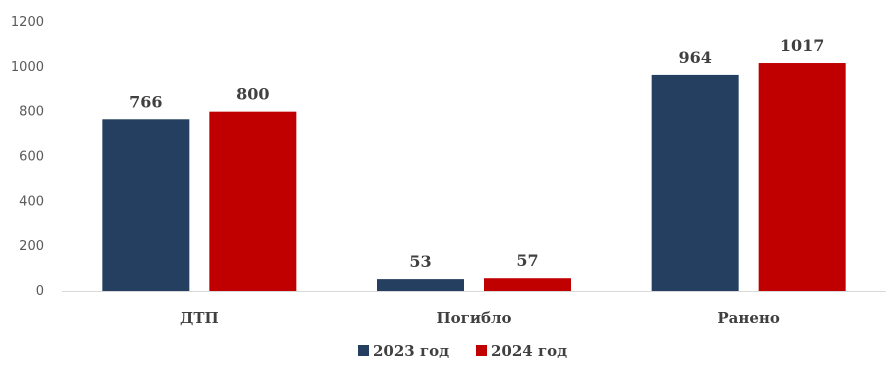 This screenshot has height=365, width=896. Describe the element at coordinates (145, 101) in the screenshot. I see `data-label: 766` at that location.